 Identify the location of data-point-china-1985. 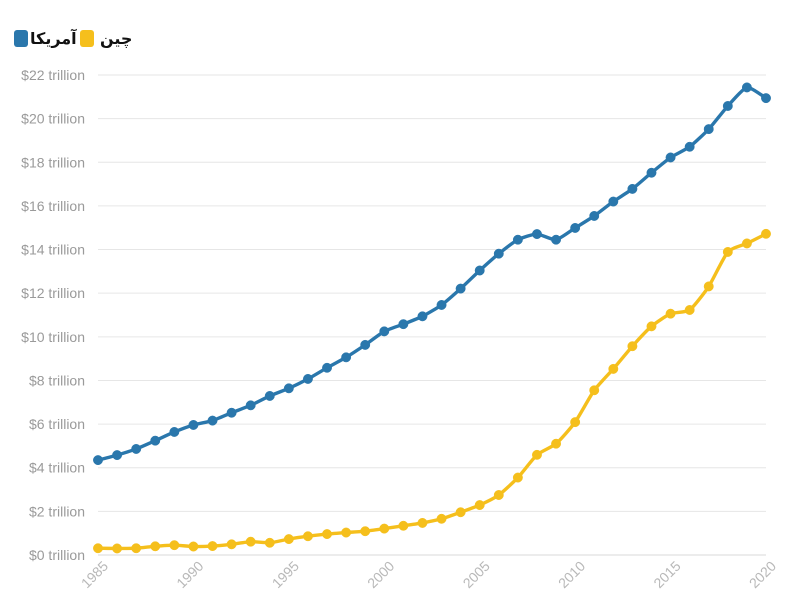
(98, 548).